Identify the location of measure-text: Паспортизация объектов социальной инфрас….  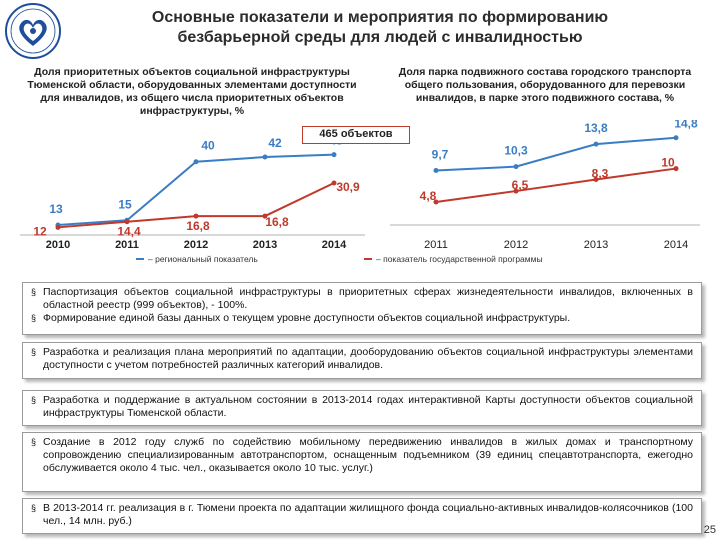
(368, 298).